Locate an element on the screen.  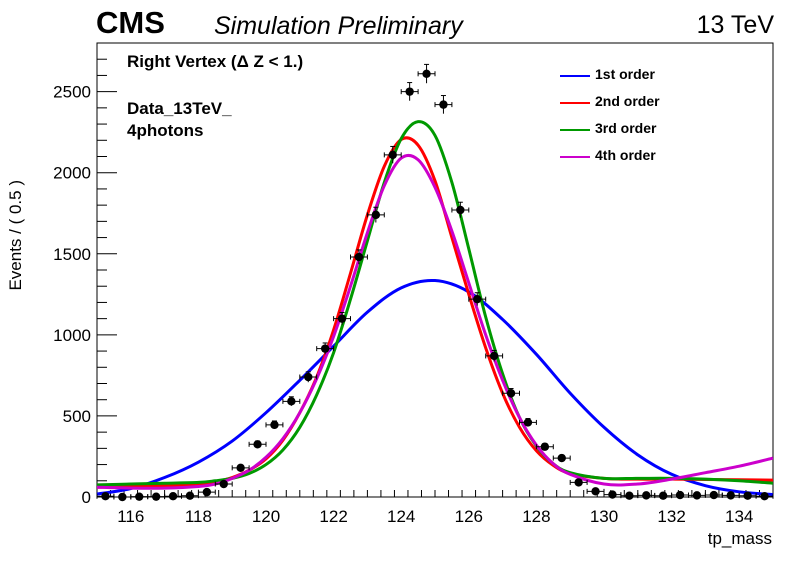
legend-label: 1st order is located at coordinates (625, 74).